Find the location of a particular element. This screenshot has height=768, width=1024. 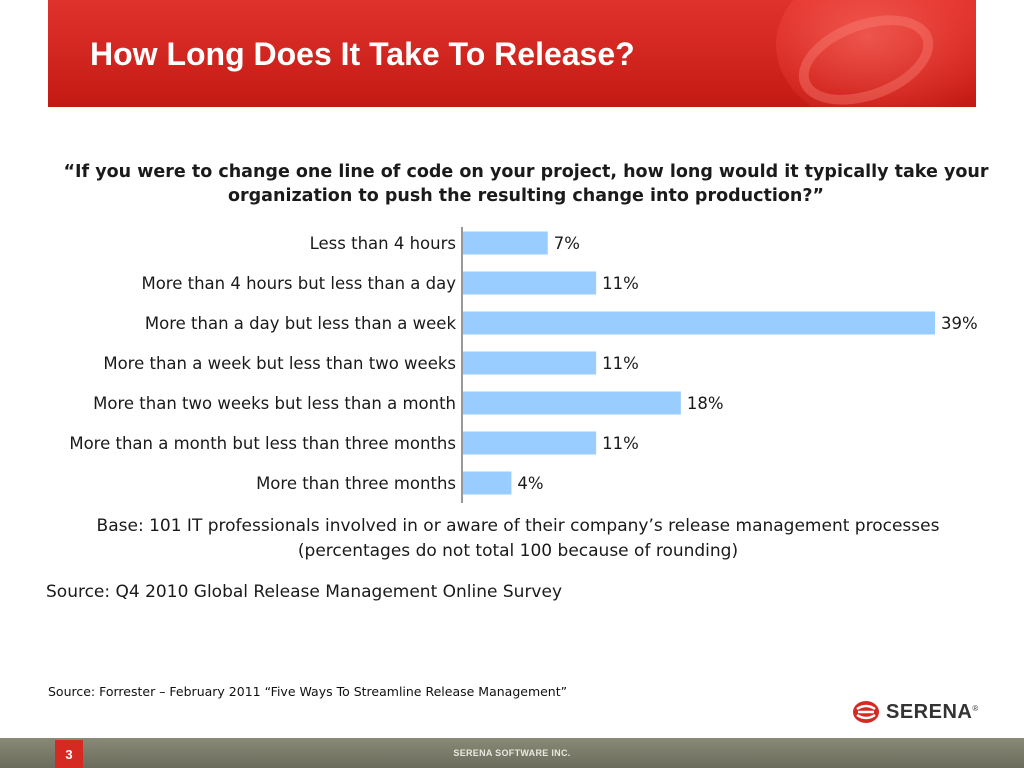

category-label: More than a week but less than two weeks is located at coordinates (279, 363).